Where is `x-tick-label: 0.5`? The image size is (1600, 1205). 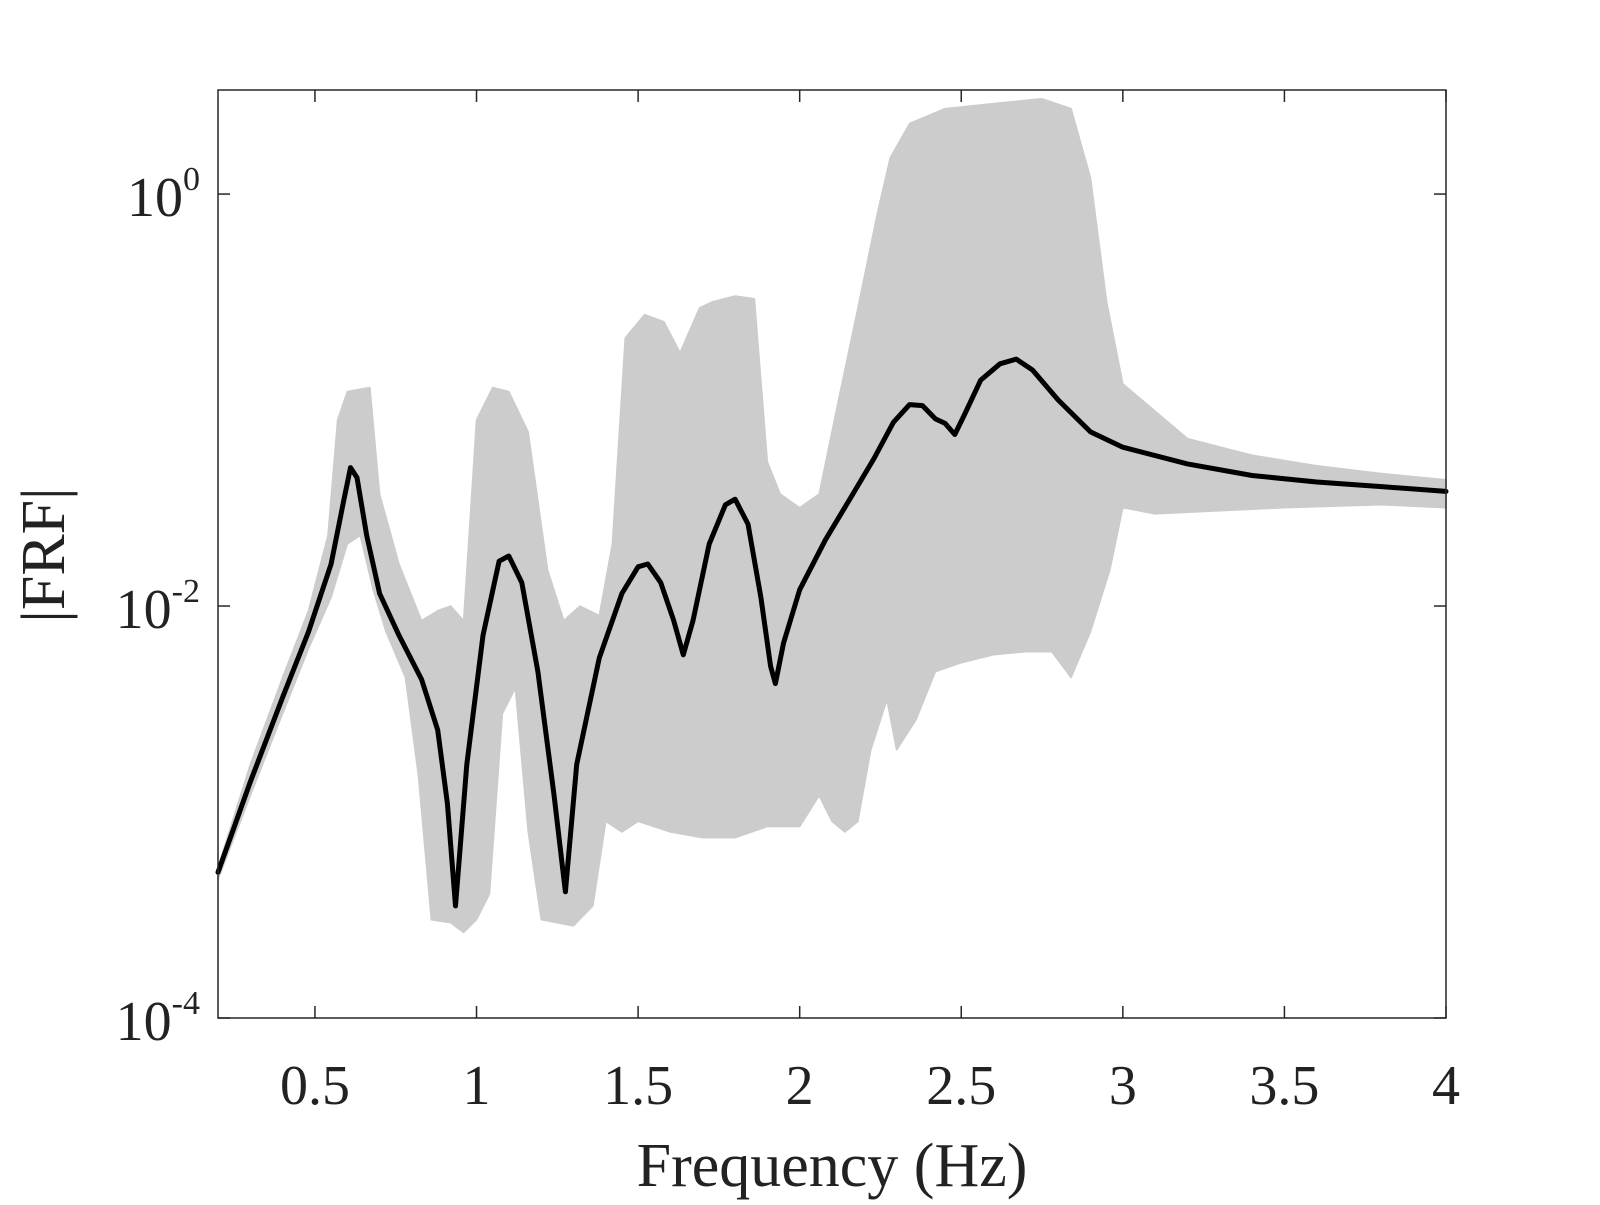
x-tick-label: 0.5 is located at coordinates (315, 1086).